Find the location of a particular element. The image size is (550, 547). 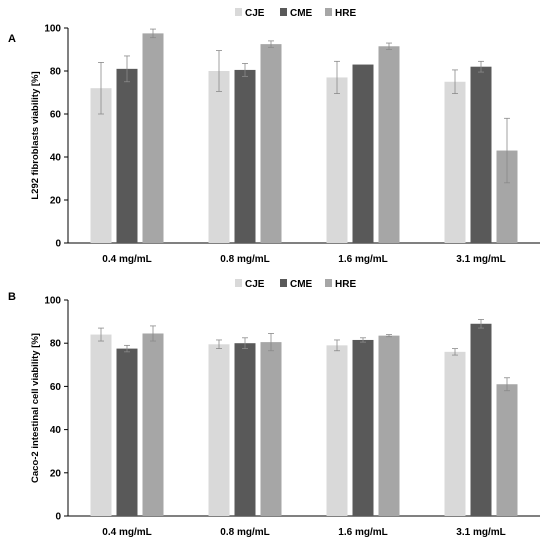

y-axis-label: L292 fibroblasts viability [%] is located at coordinates (35, 135).